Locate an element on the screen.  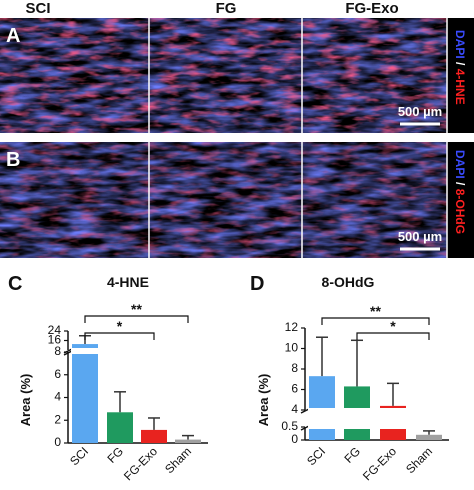
panel-label: C is located at coordinates (15, 284).